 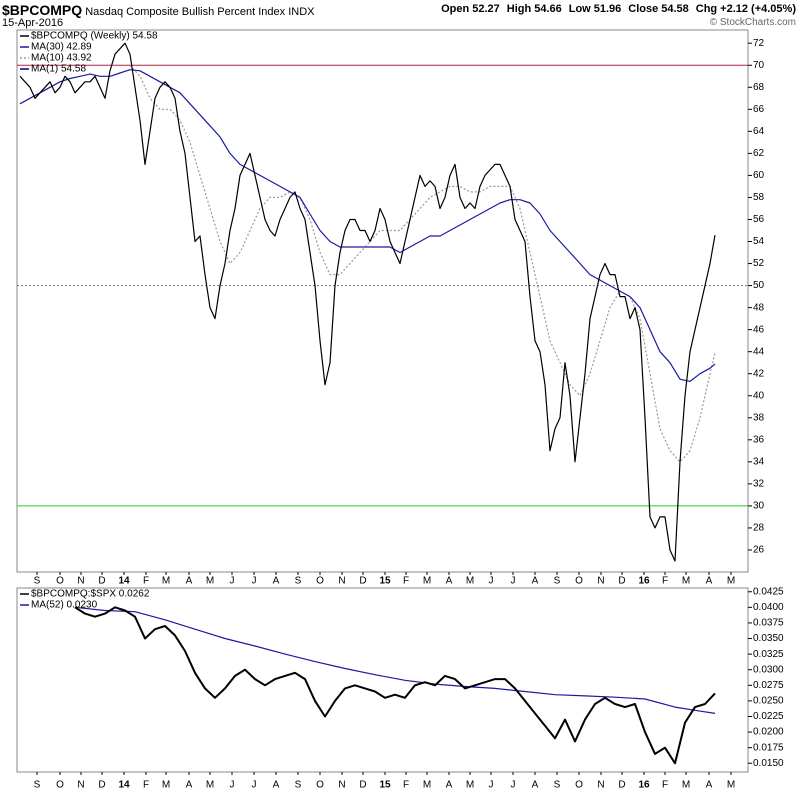 What do you see at coordinates (759, 506) in the screenshot?
I see `y-tick-label: 30` at bounding box center [759, 506].